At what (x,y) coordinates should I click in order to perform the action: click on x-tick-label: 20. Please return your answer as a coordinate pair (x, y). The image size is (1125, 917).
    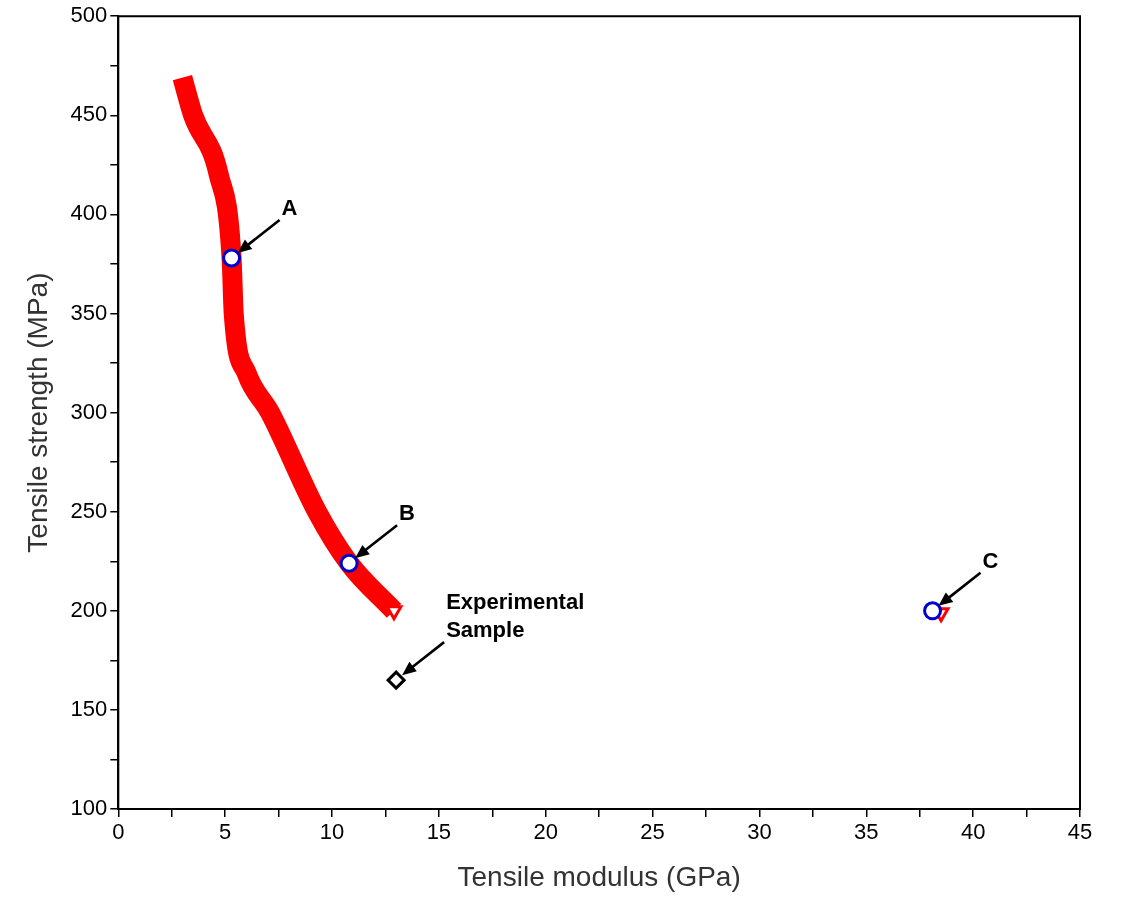
    Looking at the image, I should click on (545, 832).